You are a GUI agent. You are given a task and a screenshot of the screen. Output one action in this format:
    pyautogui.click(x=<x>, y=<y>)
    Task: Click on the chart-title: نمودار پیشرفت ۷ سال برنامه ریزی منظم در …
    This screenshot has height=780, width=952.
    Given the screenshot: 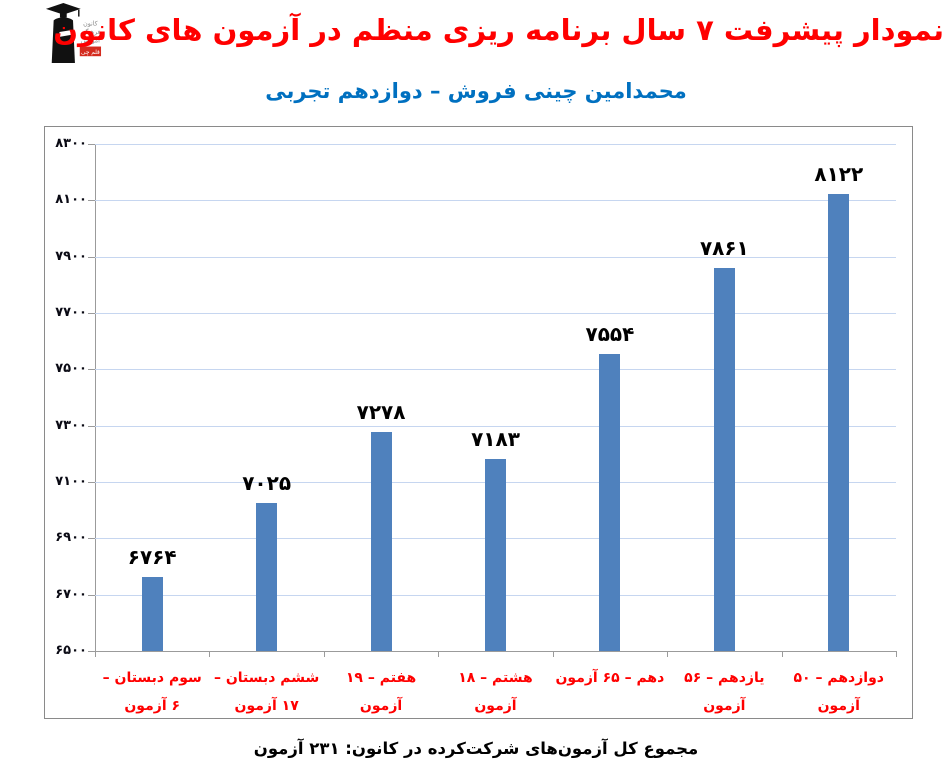 What is the action you would take?
    pyautogui.click(x=498, y=30)
    